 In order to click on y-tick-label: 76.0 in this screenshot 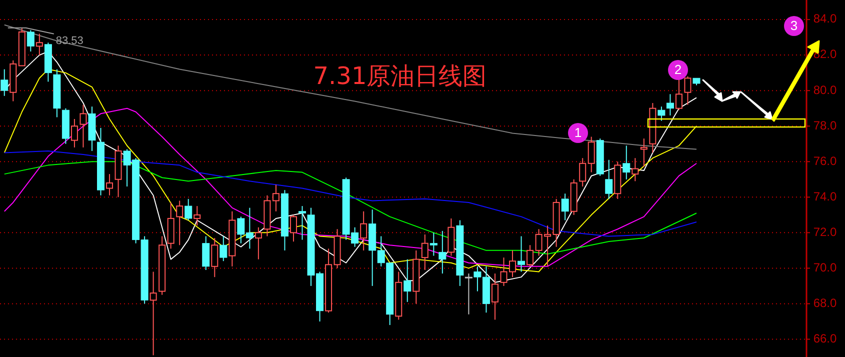, I will do `click(825, 161)`.